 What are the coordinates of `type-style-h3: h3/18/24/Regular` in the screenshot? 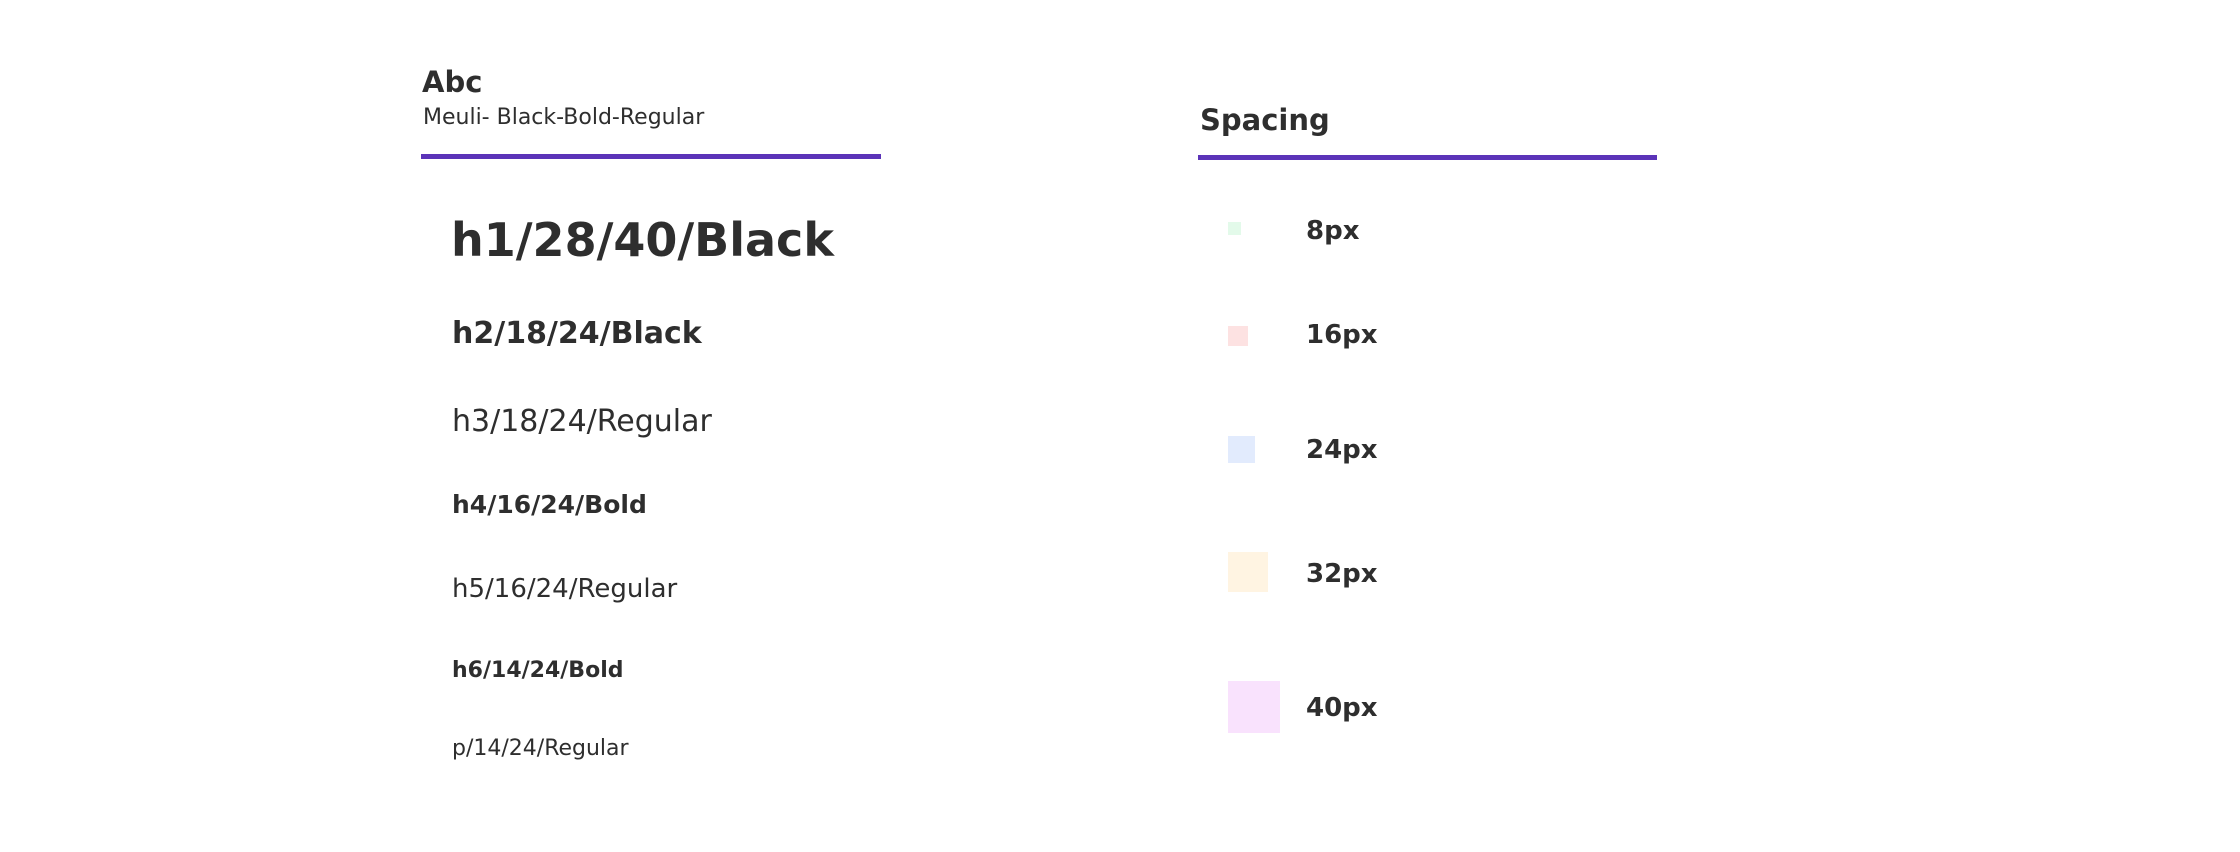 It's located at (582, 421).